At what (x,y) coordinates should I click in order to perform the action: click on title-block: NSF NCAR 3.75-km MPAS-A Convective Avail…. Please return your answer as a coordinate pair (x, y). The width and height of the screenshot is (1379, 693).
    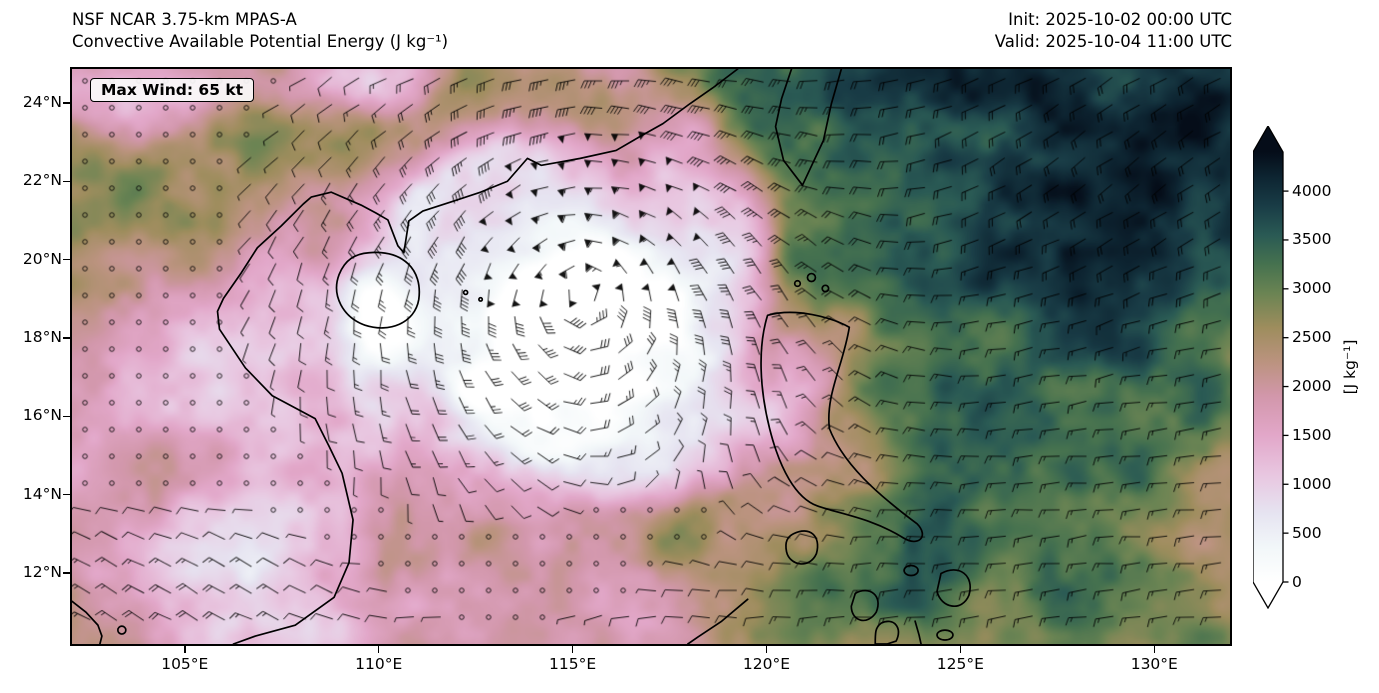
    Looking at the image, I should click on (260, 31).